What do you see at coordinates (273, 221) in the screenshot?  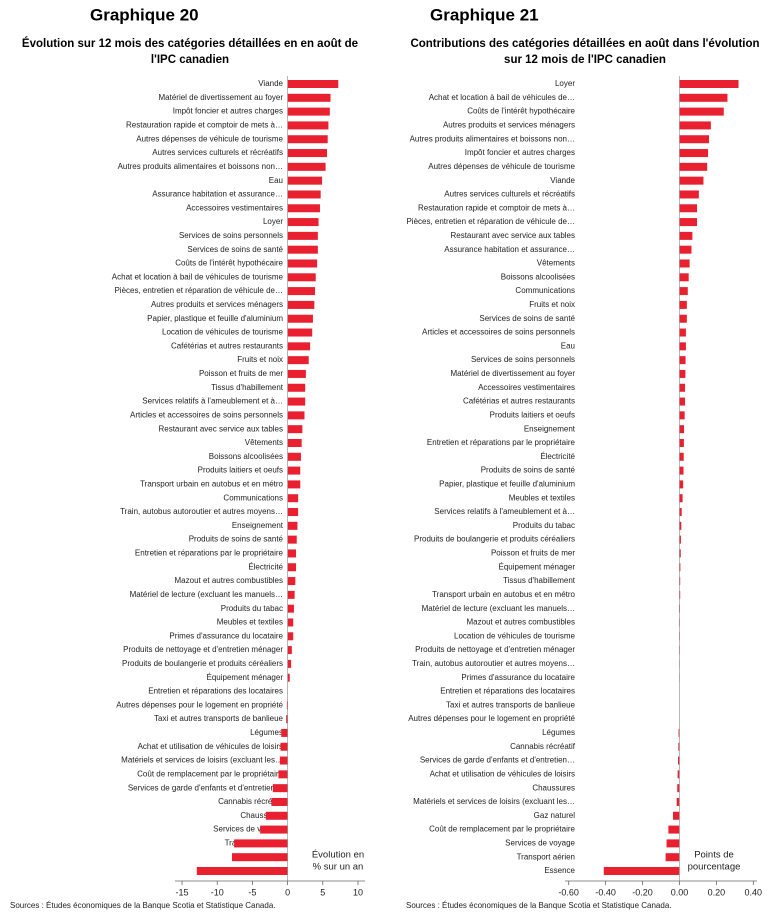 I see `category-label: Loyer` at bounding box center [273, 221].